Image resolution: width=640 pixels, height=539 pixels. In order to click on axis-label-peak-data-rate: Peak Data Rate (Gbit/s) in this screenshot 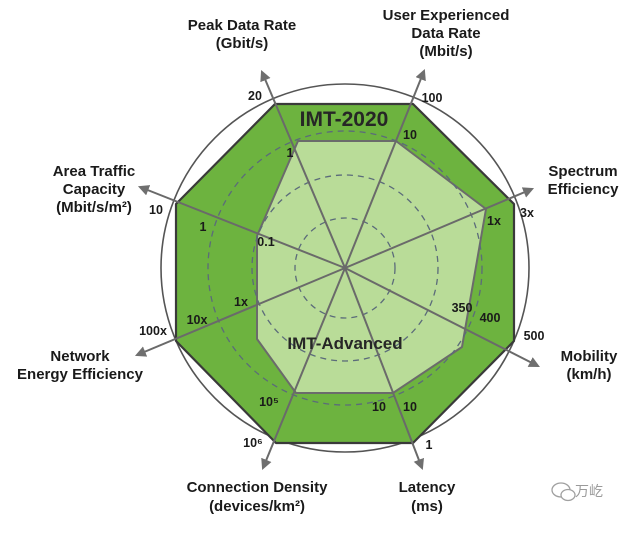, I will do `click(242, 34)`.